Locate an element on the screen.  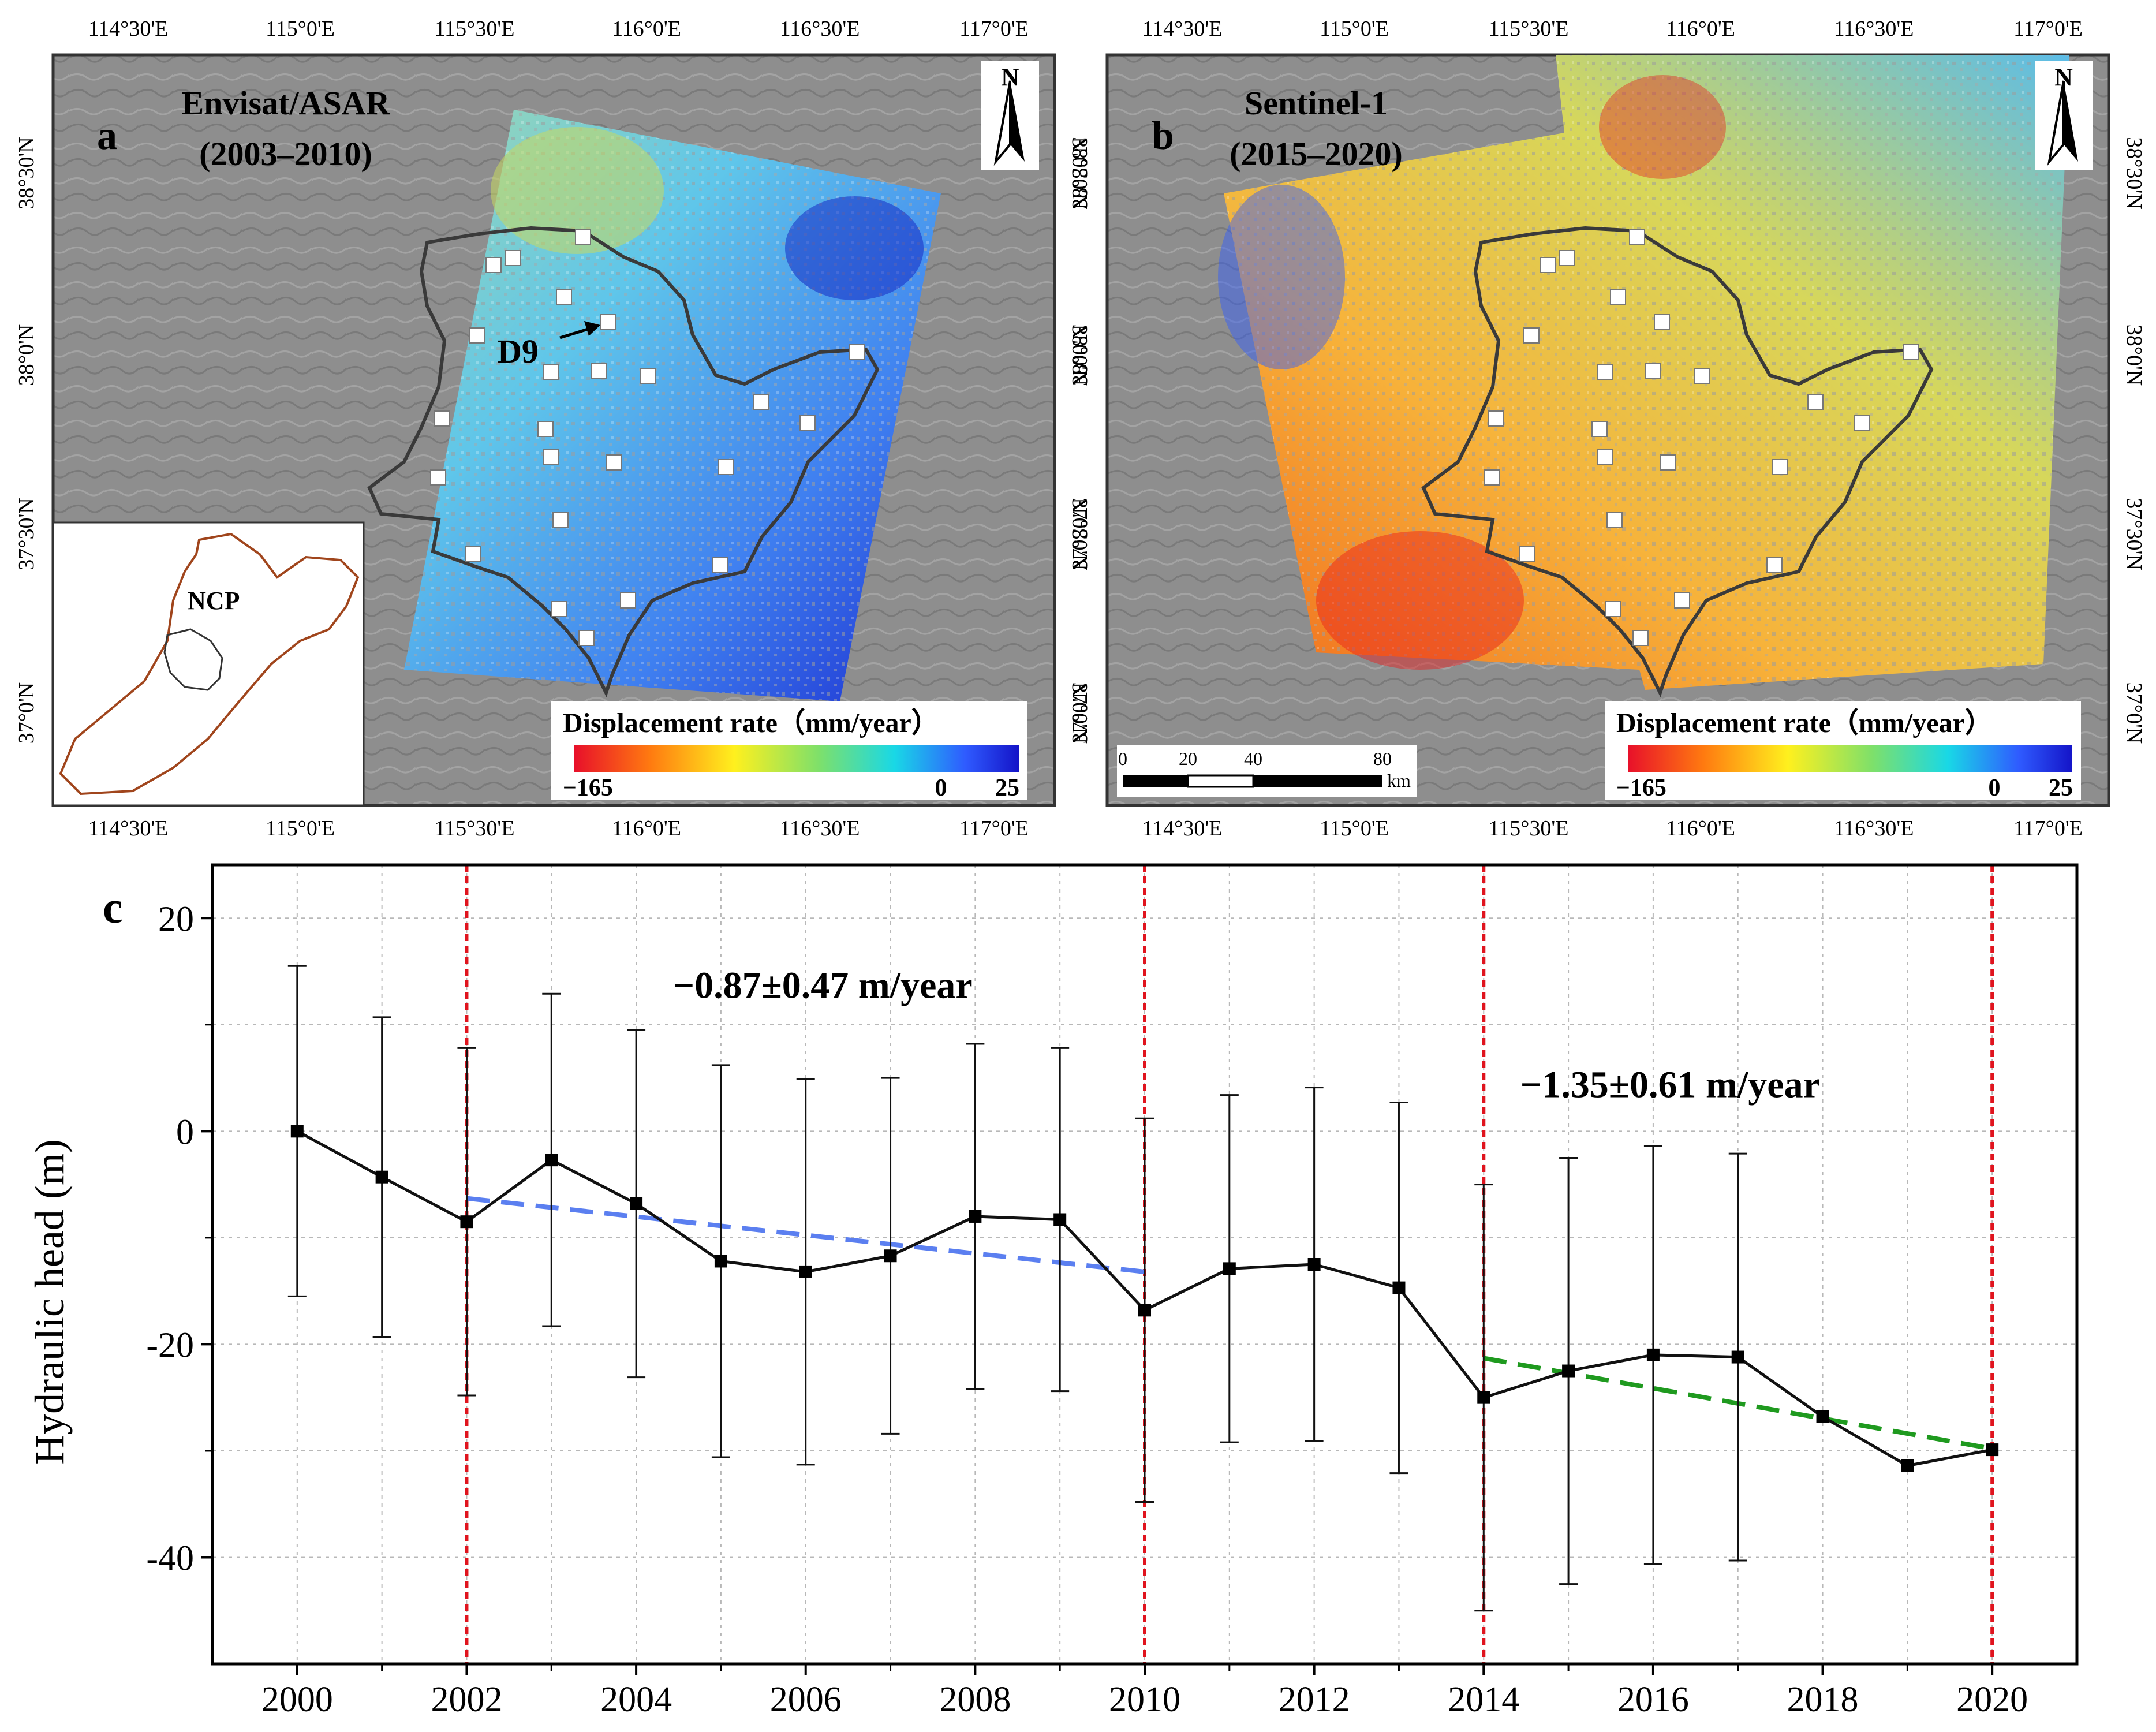
x-tick-label: 2016 is located at coordinates (1653, 1699).